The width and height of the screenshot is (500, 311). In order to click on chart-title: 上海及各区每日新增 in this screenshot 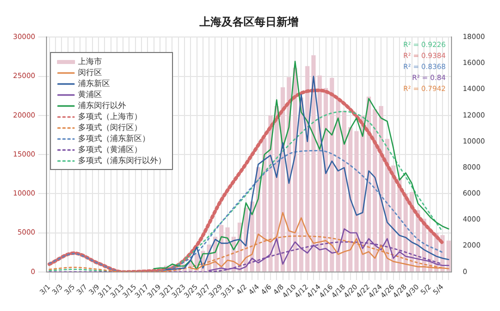, I will do `click(248, 21)`.